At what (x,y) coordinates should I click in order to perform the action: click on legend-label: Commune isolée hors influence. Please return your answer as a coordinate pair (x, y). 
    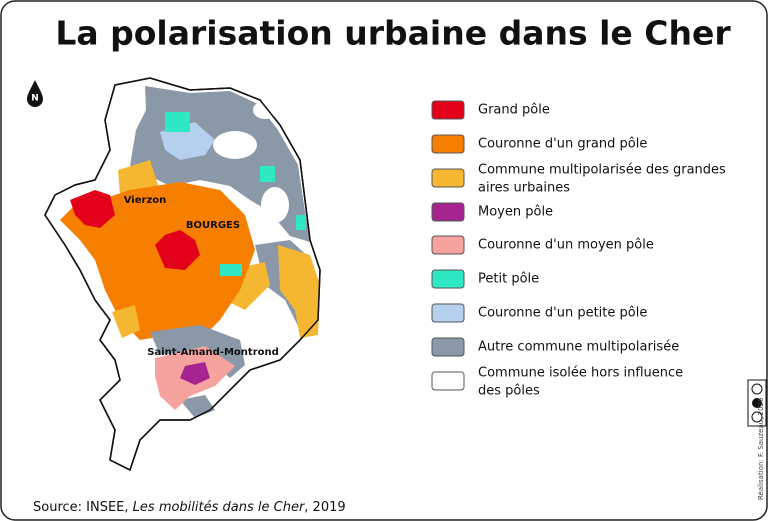
    Looking at the image, I should click on (580, 373).